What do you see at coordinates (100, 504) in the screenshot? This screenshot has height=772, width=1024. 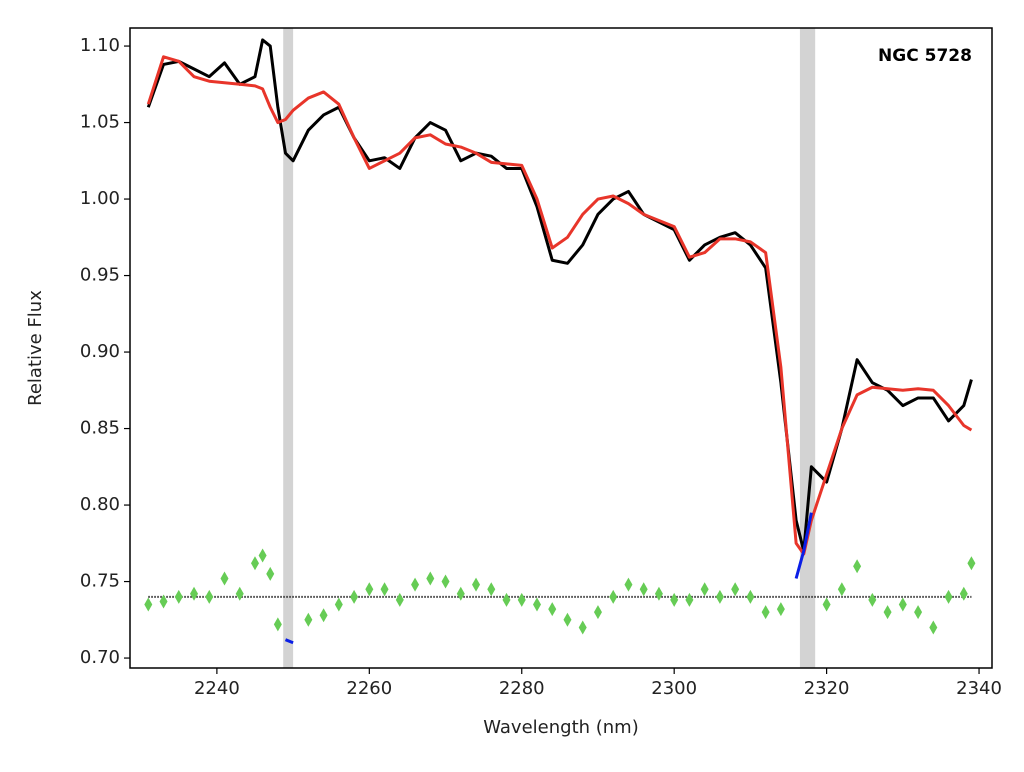 I see `y-tick-label: 0.80` at bounding box center [100, 504].